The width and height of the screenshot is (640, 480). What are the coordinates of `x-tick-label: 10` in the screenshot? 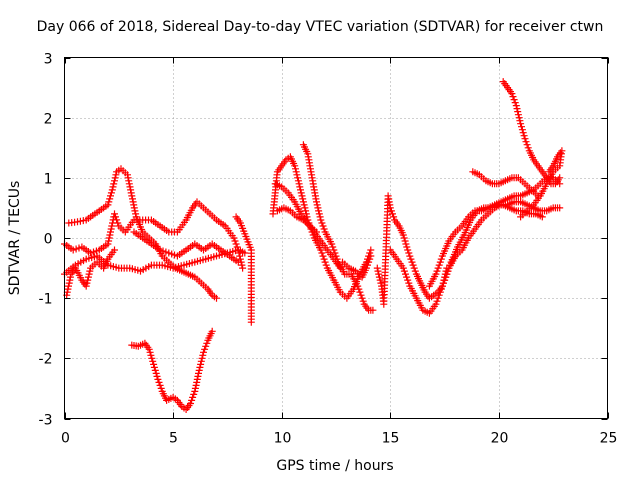 It's located at (283, 439).